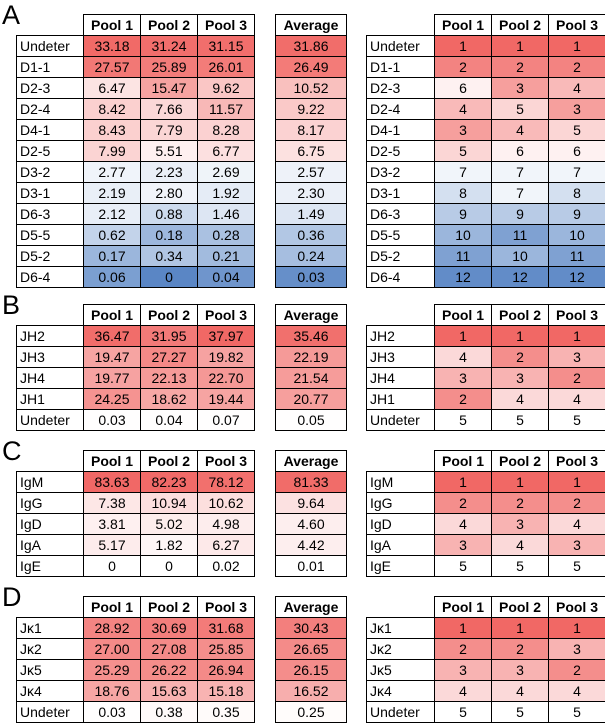 This screenshot has height=723, width=605. I want to click on value-cell: 0.28, so click(226, 235).